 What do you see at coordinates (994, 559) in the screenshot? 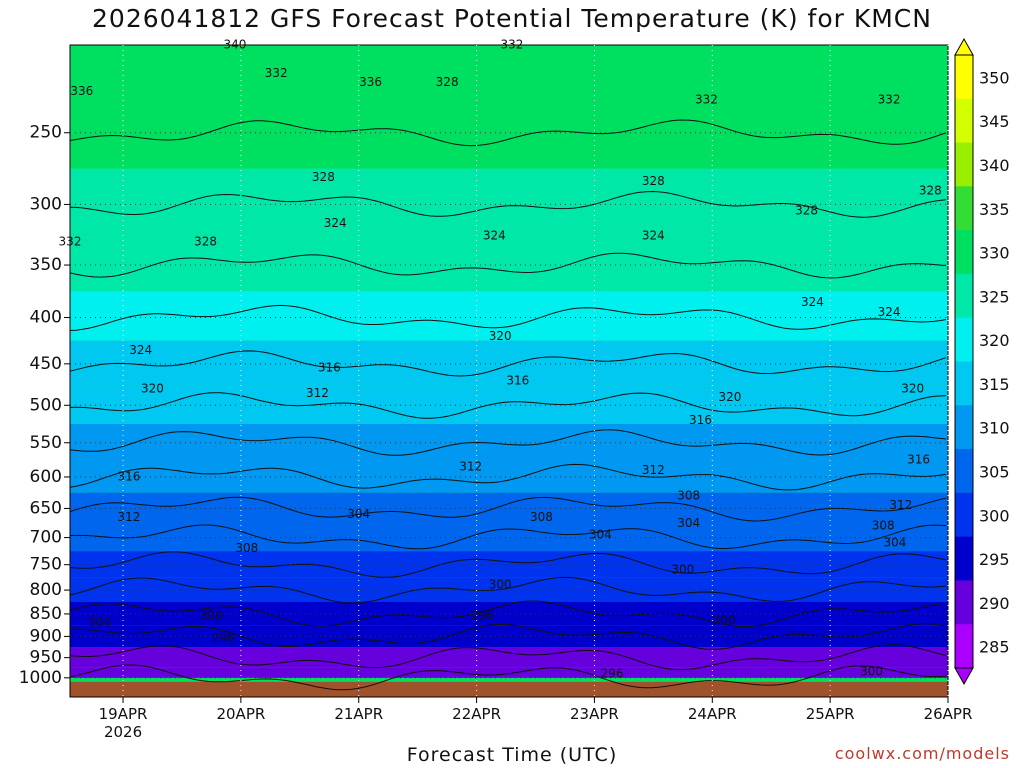
I see `colorbar-tick-label: 295` at bounding box center [994, 559].